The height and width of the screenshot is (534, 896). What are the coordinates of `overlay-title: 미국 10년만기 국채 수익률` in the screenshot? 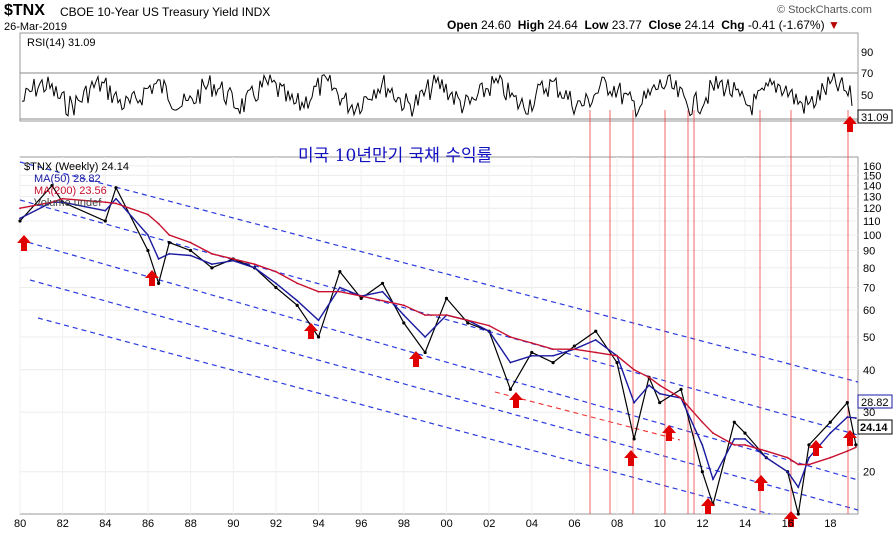 It's located at (395, 156).